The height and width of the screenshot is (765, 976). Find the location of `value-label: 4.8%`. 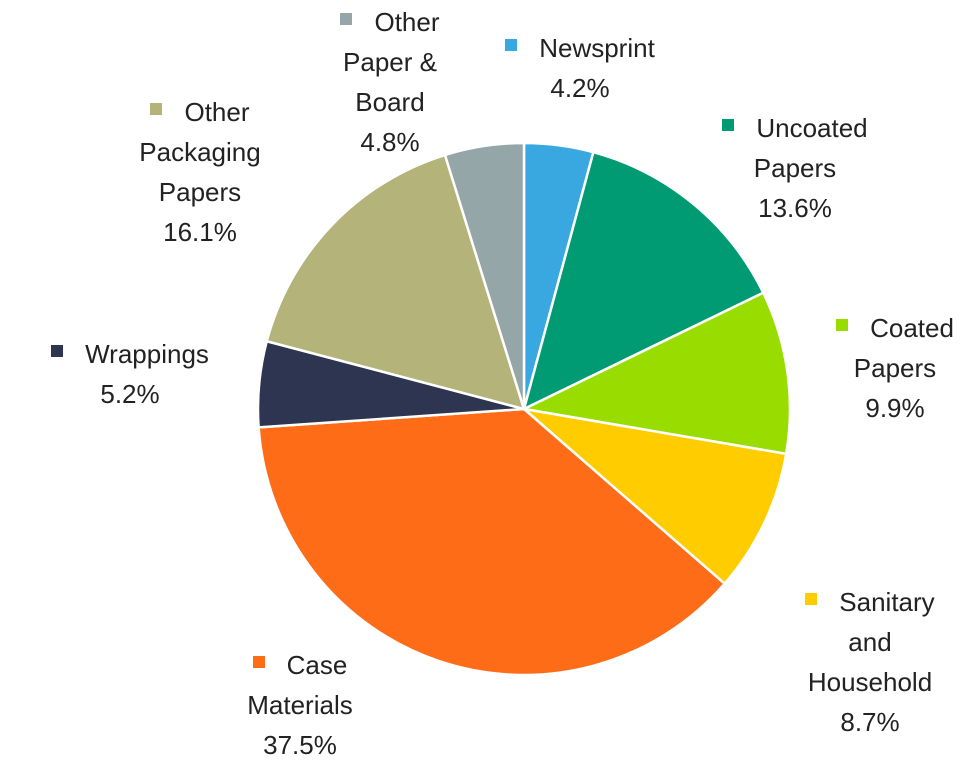

value-label: 4.8% is located at coordinates (390, 142).